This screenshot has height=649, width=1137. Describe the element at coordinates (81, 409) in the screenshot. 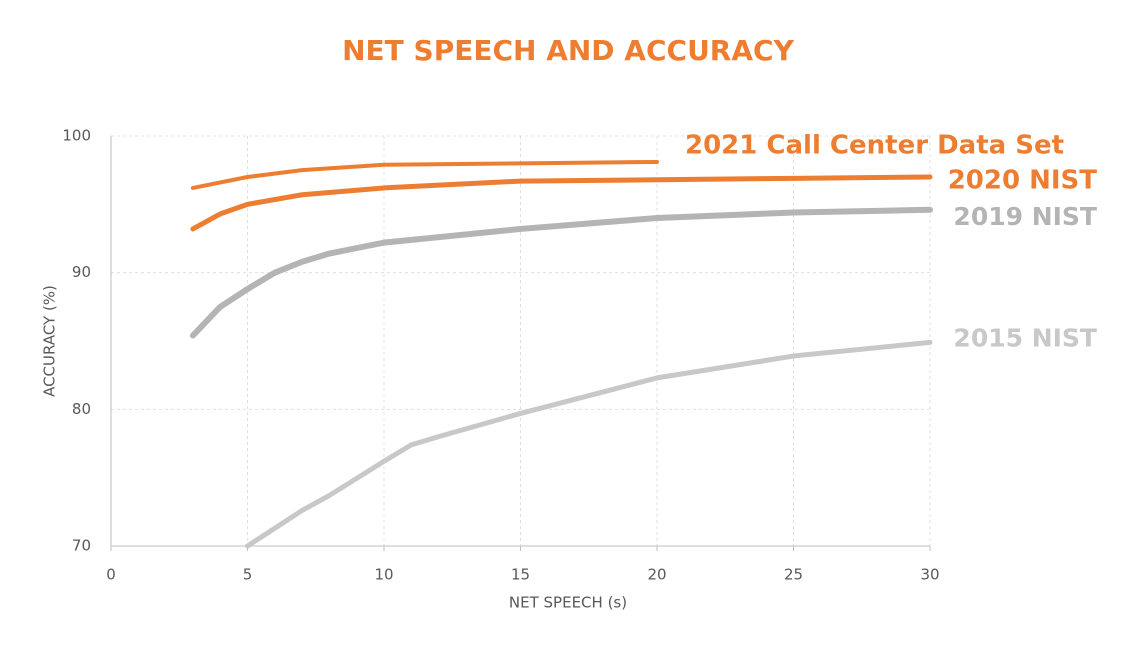

I see `y-tick-label: 80` at that location.